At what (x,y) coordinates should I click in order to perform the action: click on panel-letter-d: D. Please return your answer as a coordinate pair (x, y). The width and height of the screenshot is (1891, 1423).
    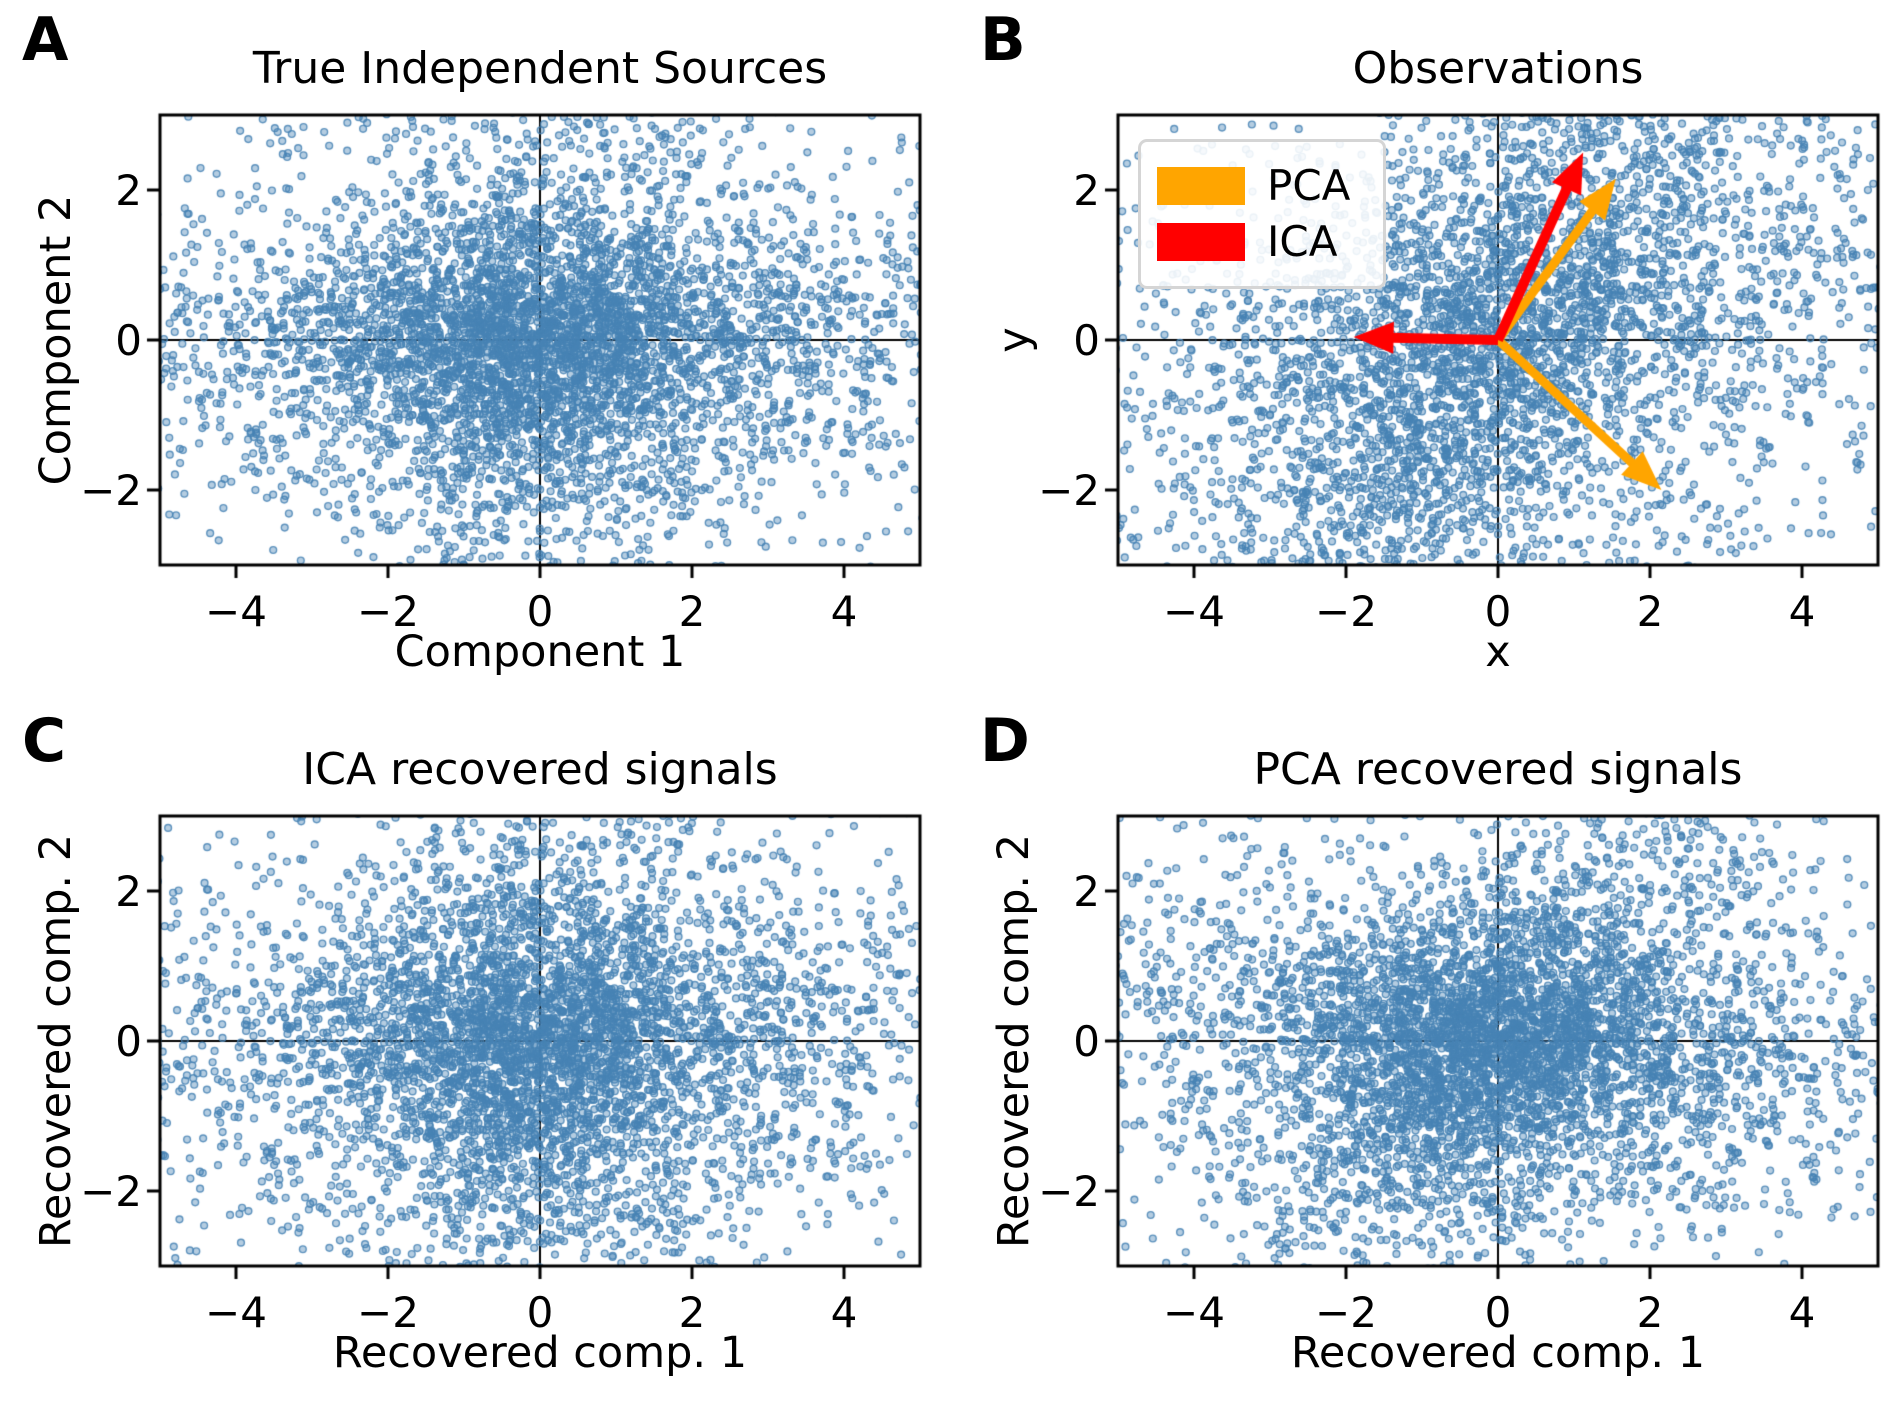
    Looking at the image, I should click on (1005, 741).